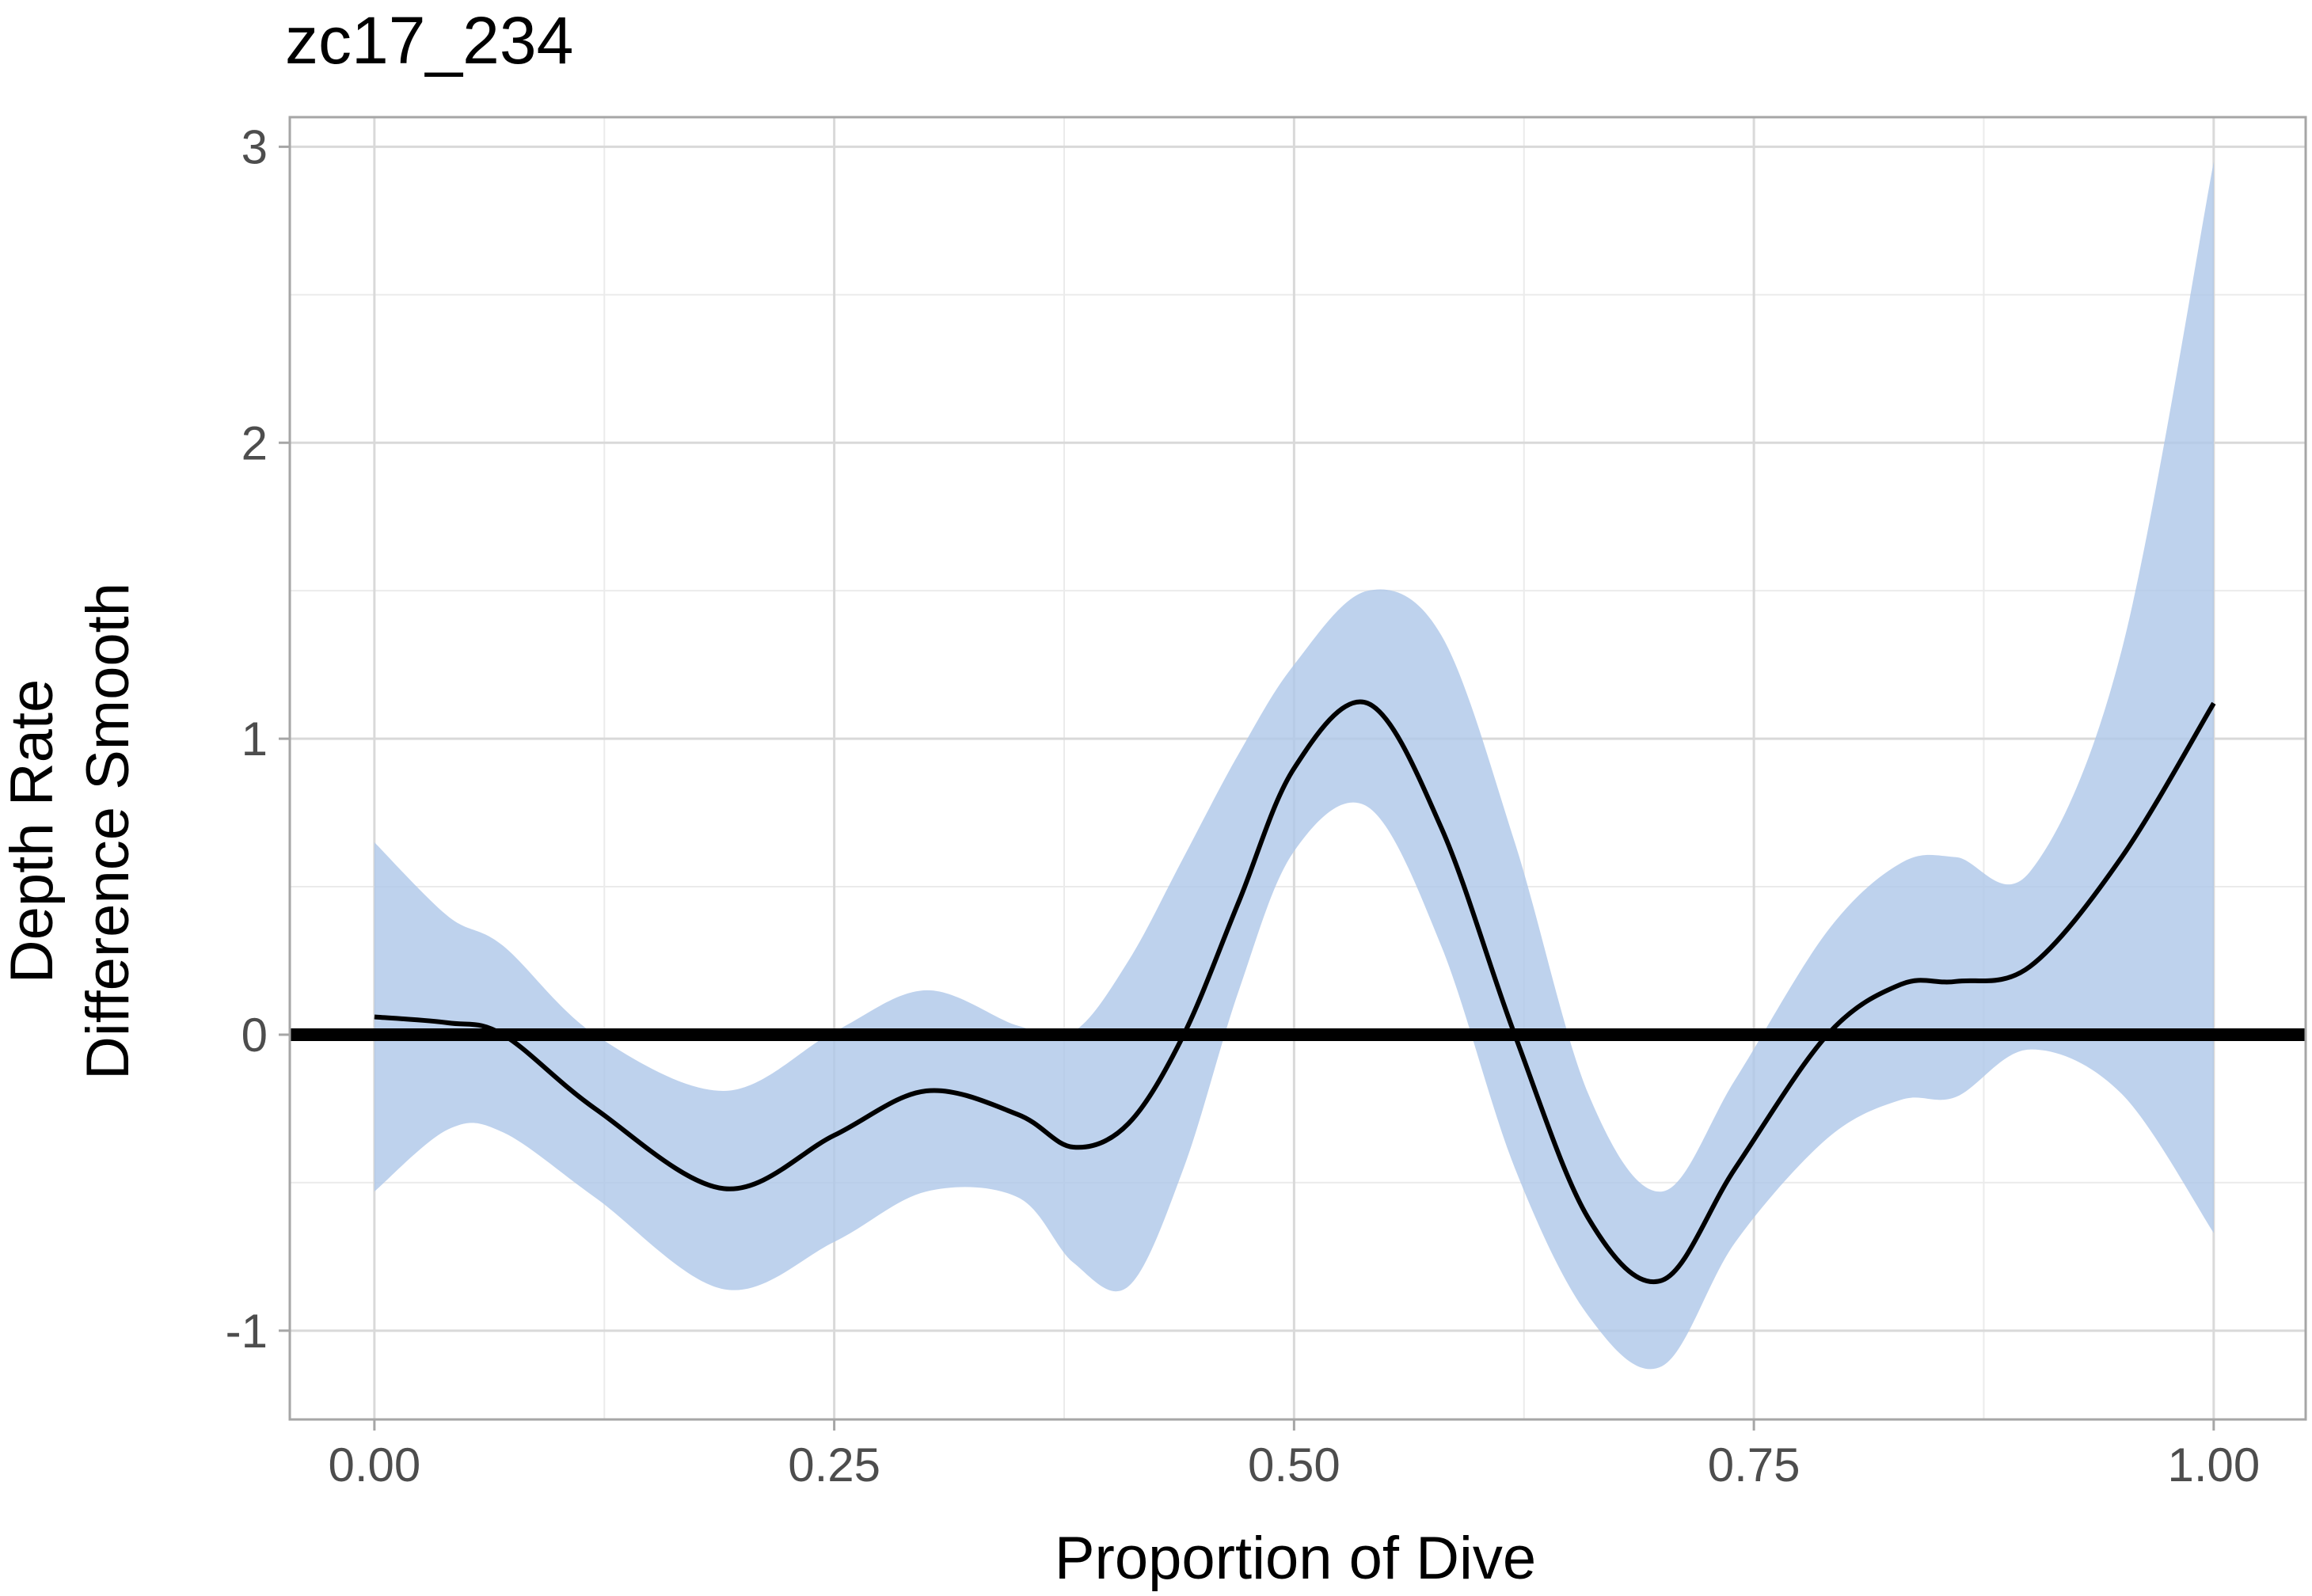 Image resolution: width=2312 pixels, height=1596 pixels. I want to click on x-axis-ticks: 0.00 0.25 0.50 0.75 1.00, so click(1294, 1455).